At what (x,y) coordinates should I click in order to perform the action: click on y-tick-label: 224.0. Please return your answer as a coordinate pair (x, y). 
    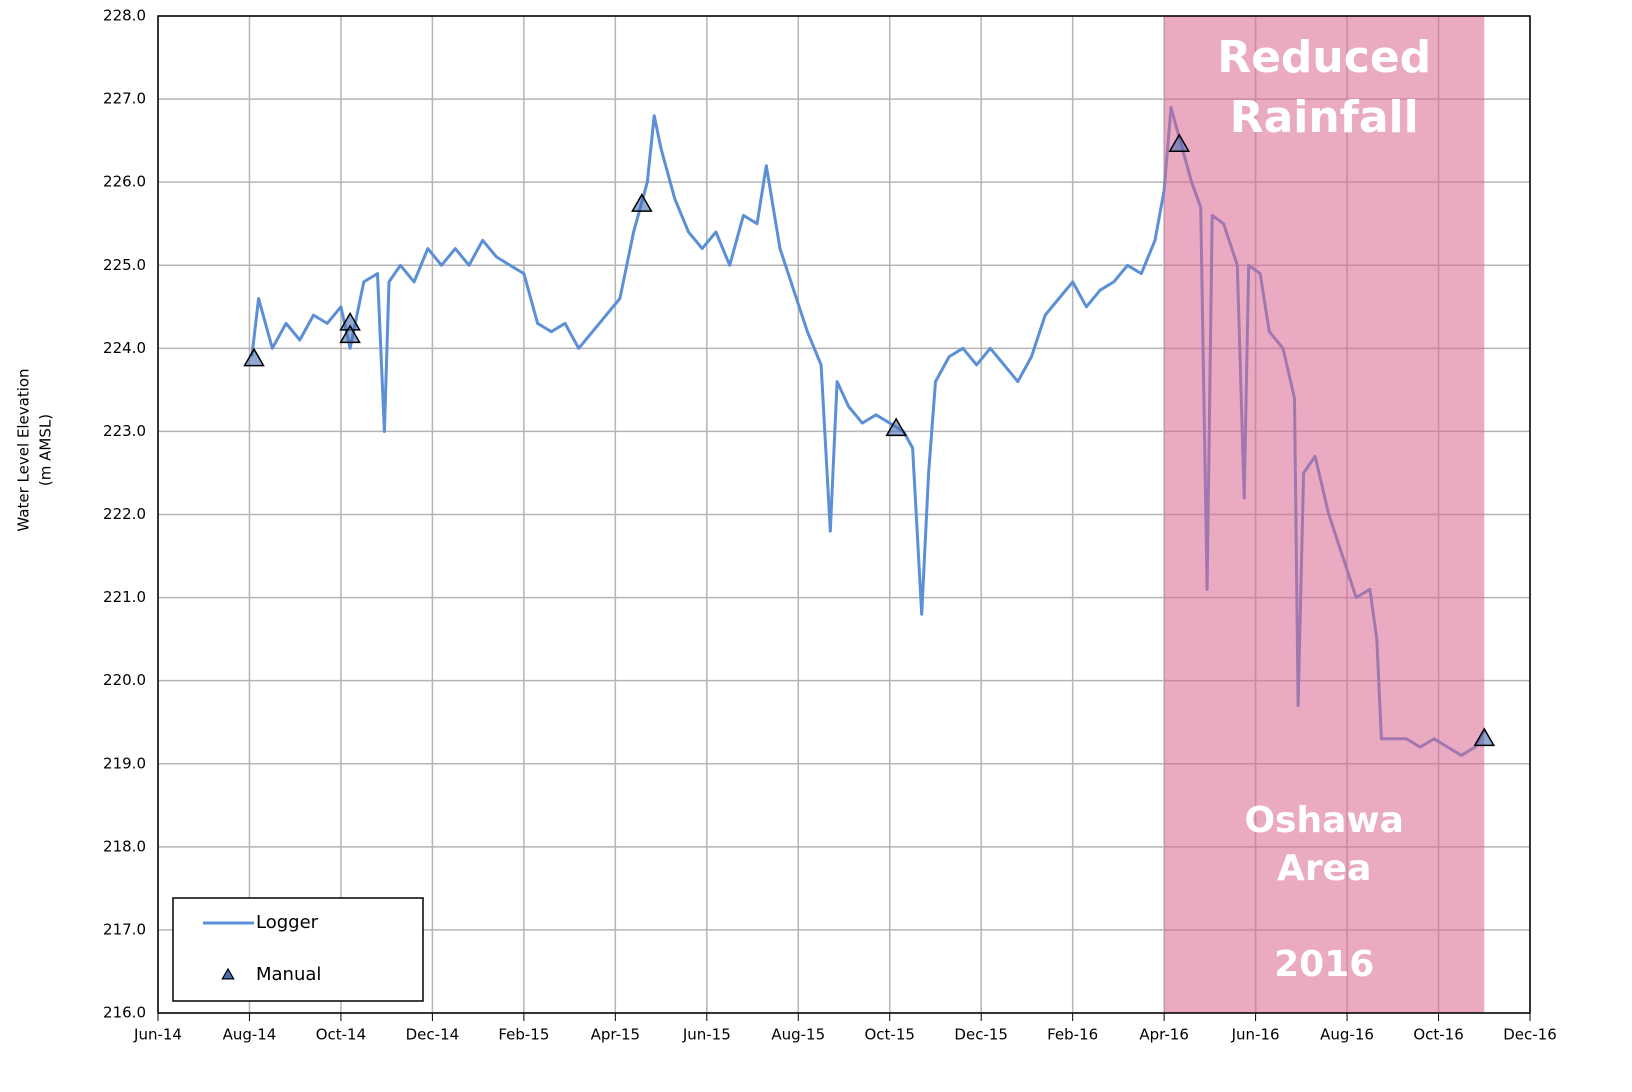
    Looking at the image, I should click on (124, 348).